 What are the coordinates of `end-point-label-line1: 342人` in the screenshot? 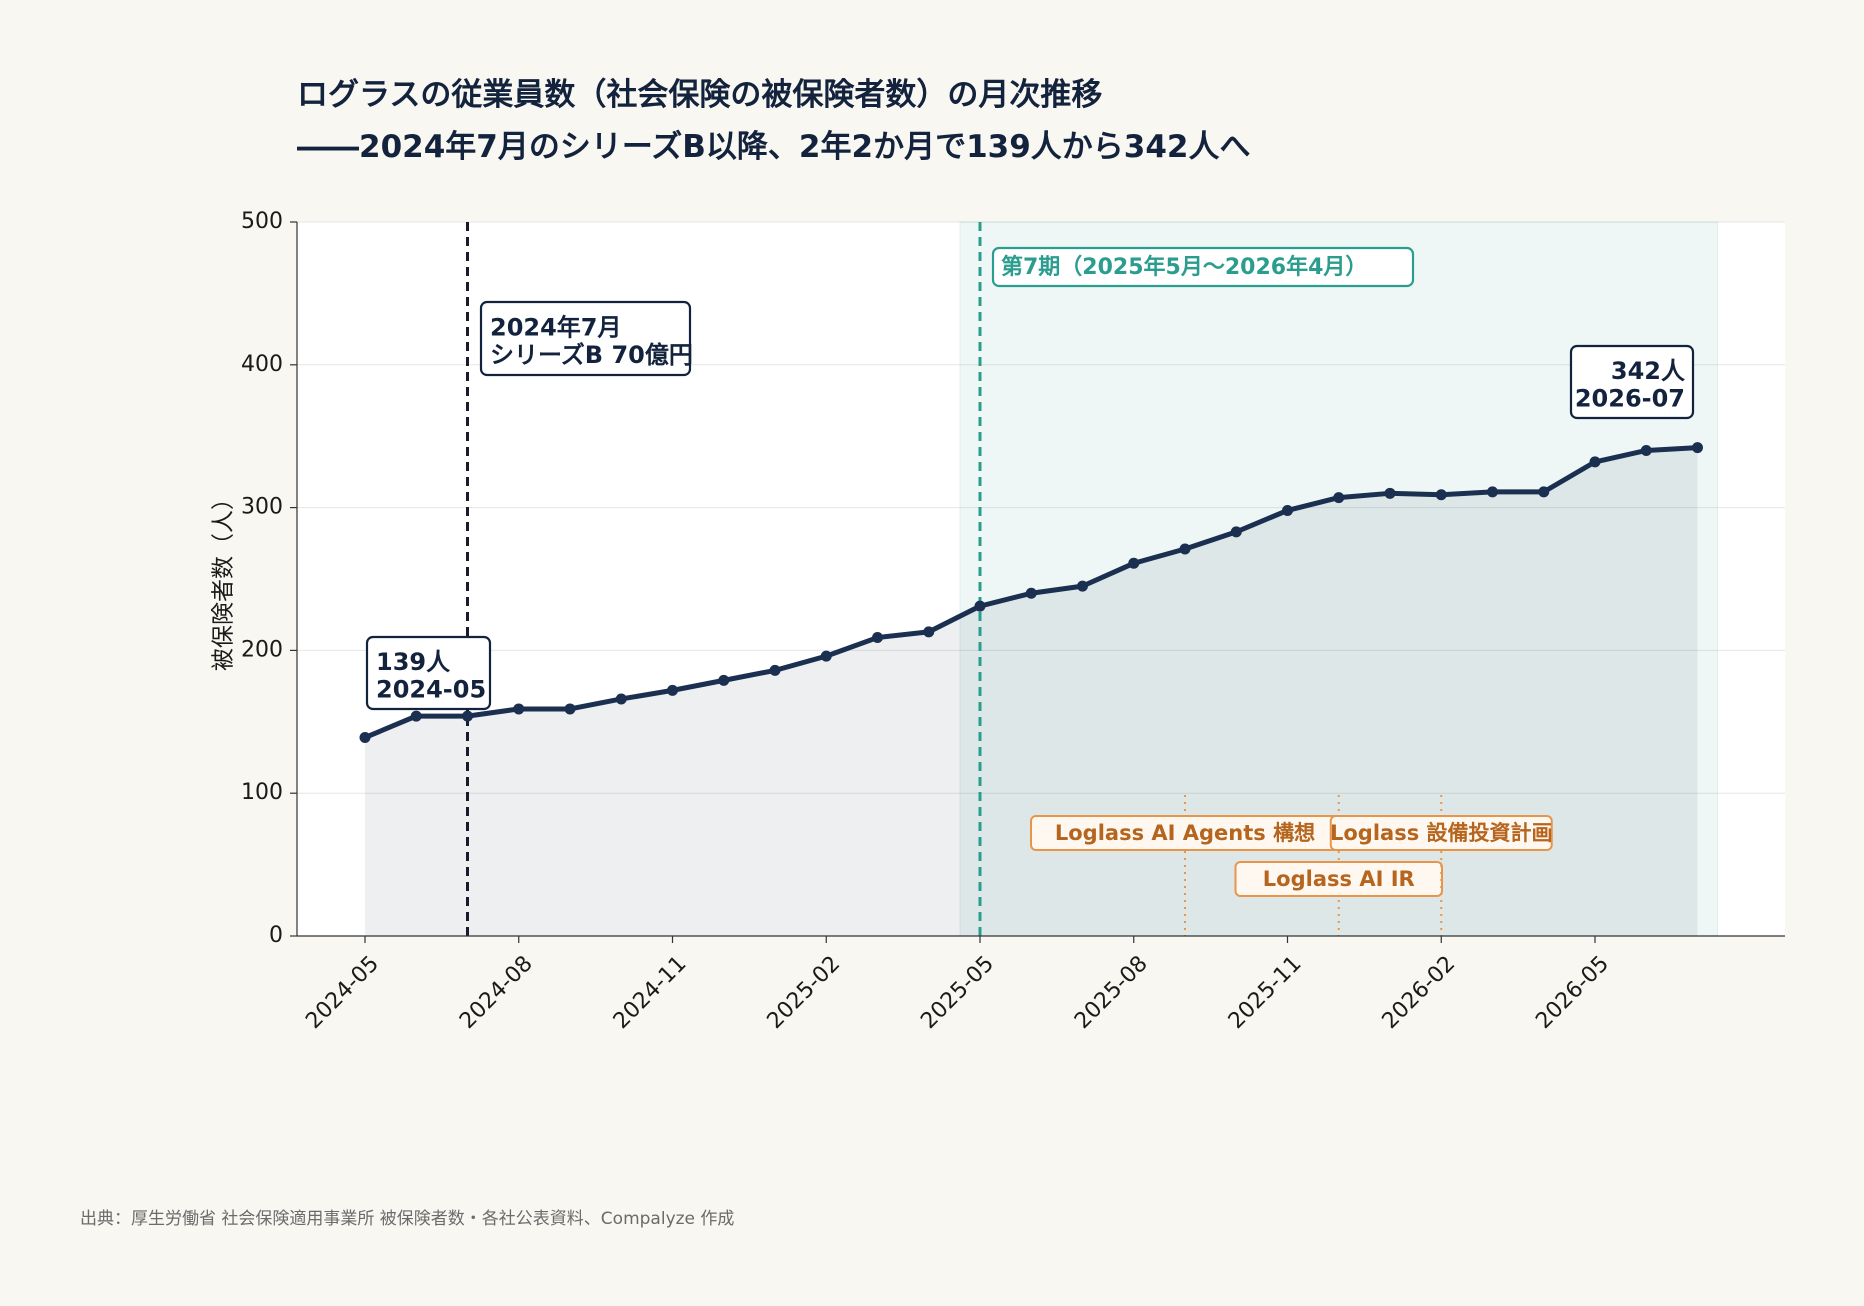 It's located at (1648, 371).